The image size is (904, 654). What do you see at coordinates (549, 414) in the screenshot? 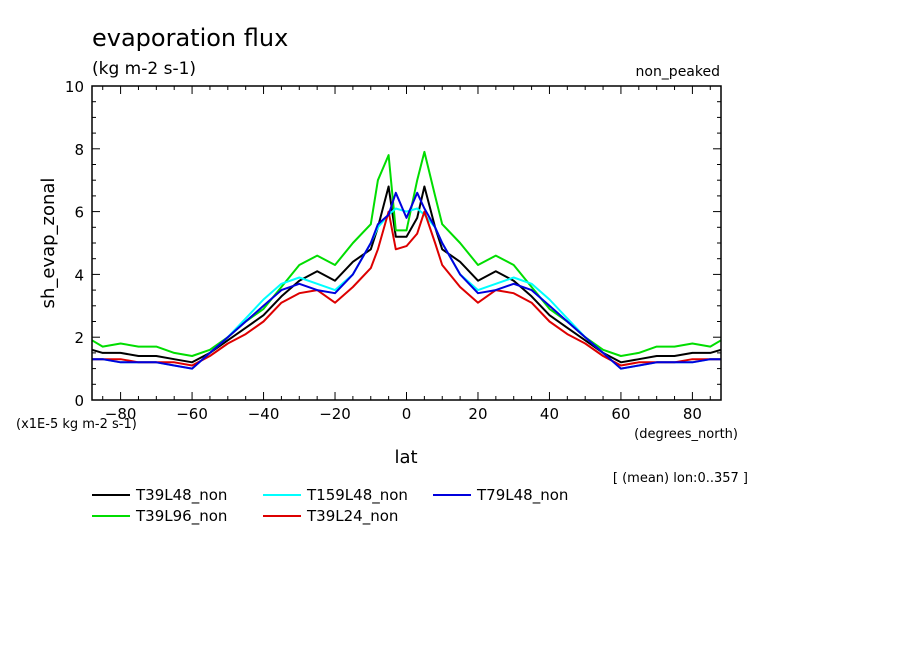
I see `x-tick-label: 40` at bounding box center [549, 414].